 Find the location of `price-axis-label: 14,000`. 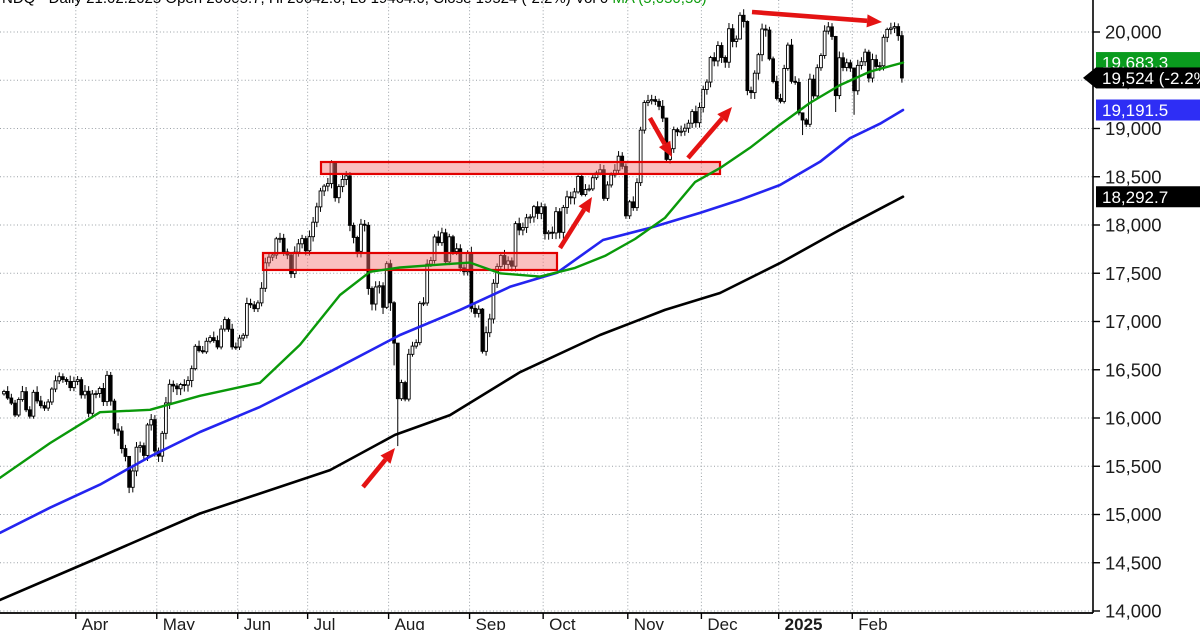

price-axis-label: 14,000 is located at coordinates (1133, 611).